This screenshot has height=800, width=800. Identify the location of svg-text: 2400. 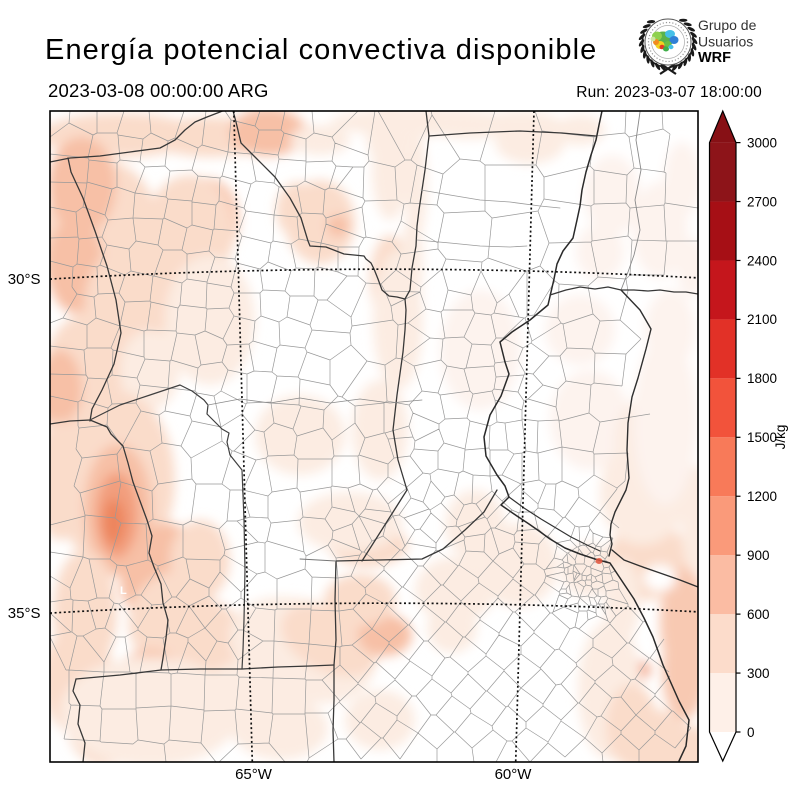
(762, 260).